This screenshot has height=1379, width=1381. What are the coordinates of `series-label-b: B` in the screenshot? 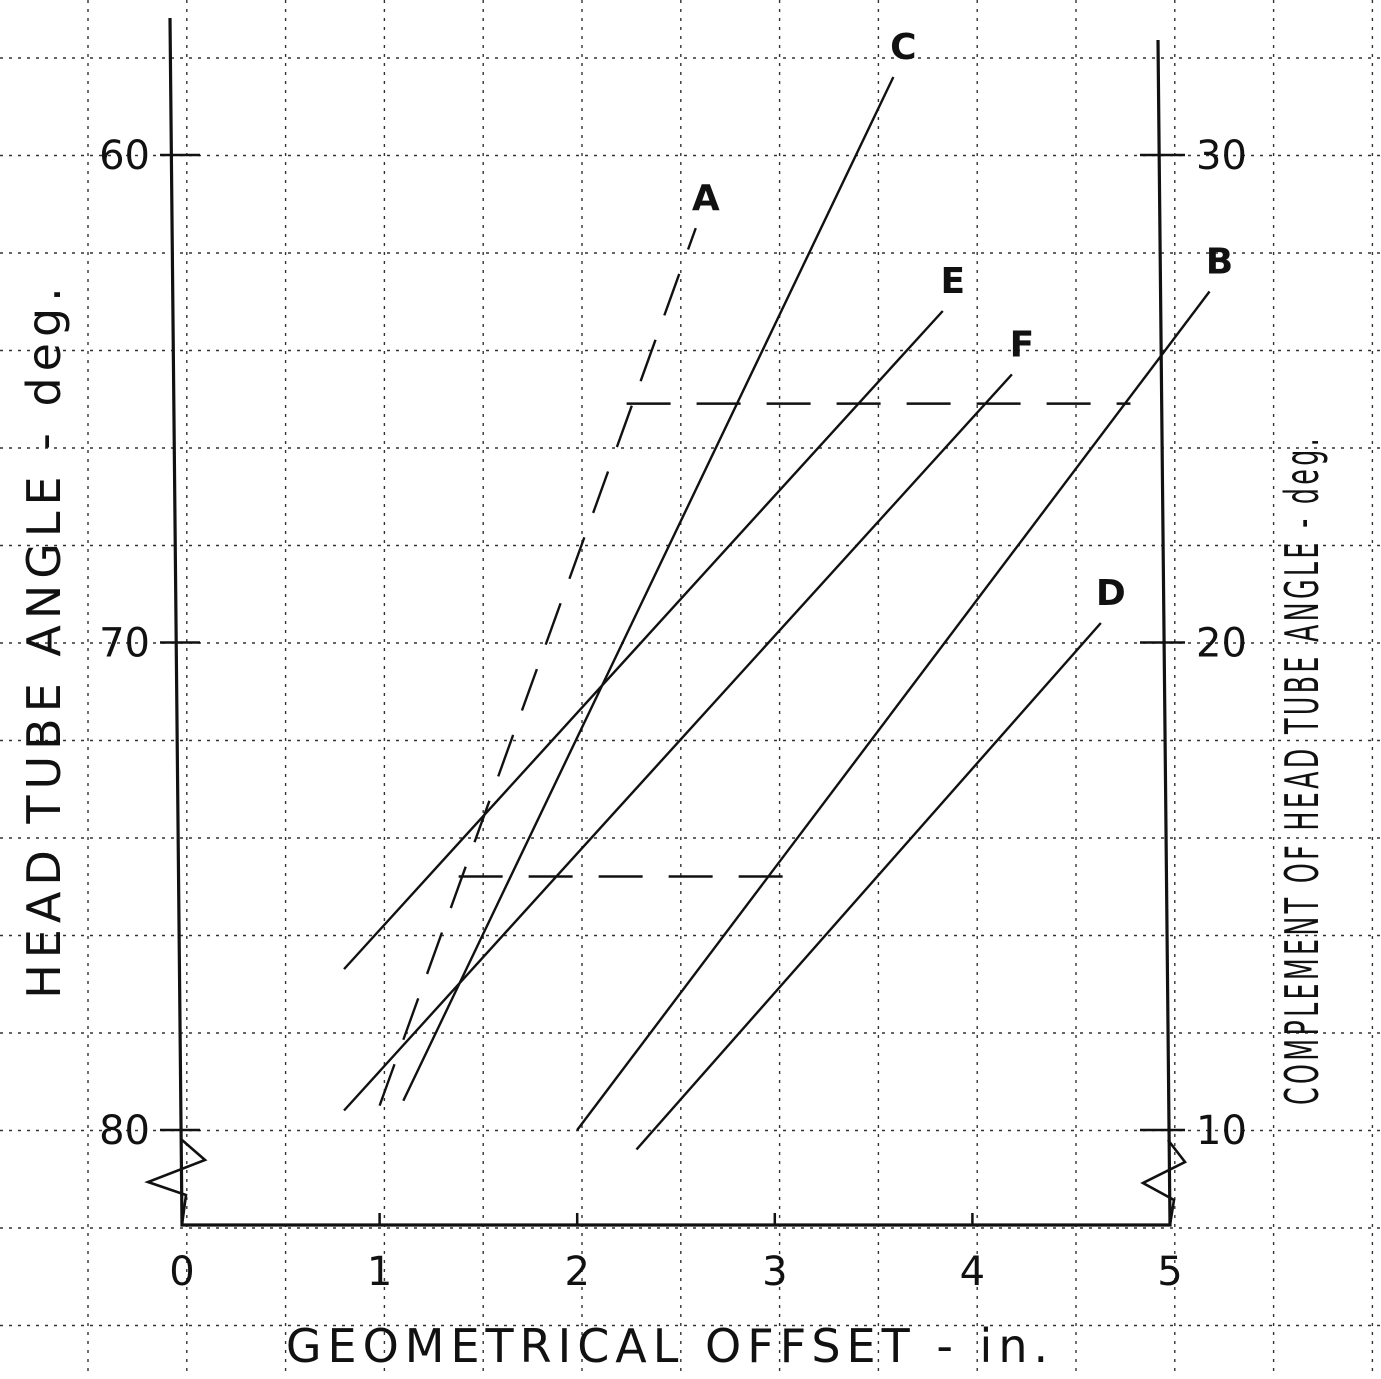 It's located at (1219, 262).